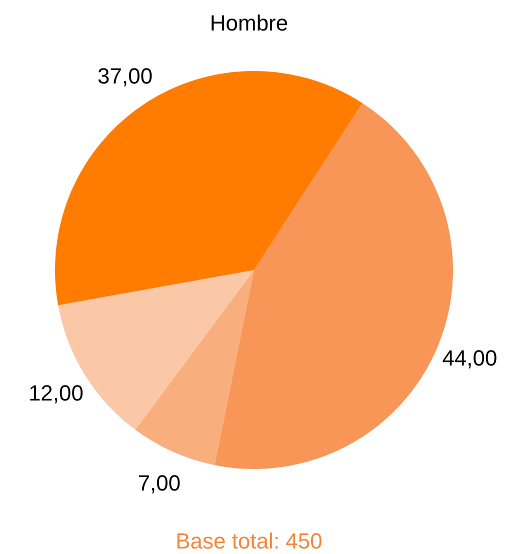 The image size is (506, 554). Describe the element at coordinates (470, 358) in the screenshot. I see `data-label: 44,00` at that location.